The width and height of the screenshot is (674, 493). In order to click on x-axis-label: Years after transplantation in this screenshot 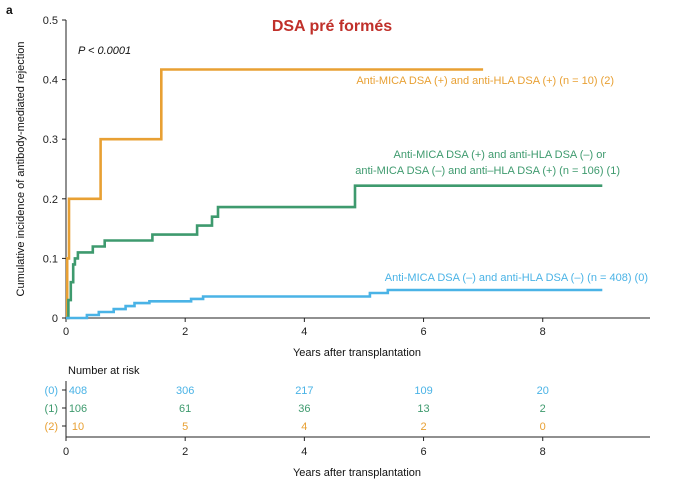, I will do `click(357, 353)`.